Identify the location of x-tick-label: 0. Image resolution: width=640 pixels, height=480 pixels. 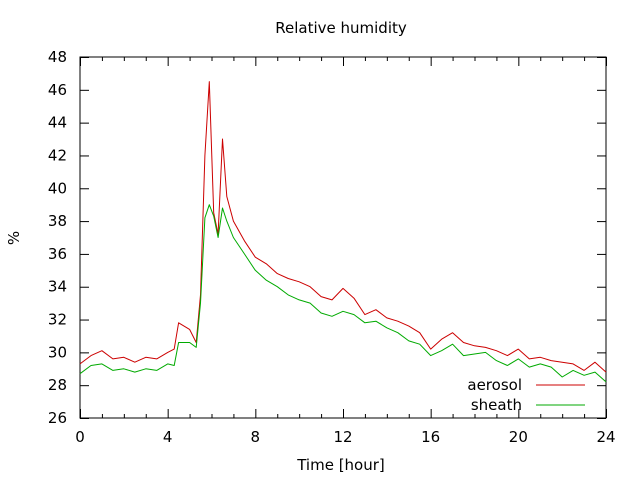
(80, 437).